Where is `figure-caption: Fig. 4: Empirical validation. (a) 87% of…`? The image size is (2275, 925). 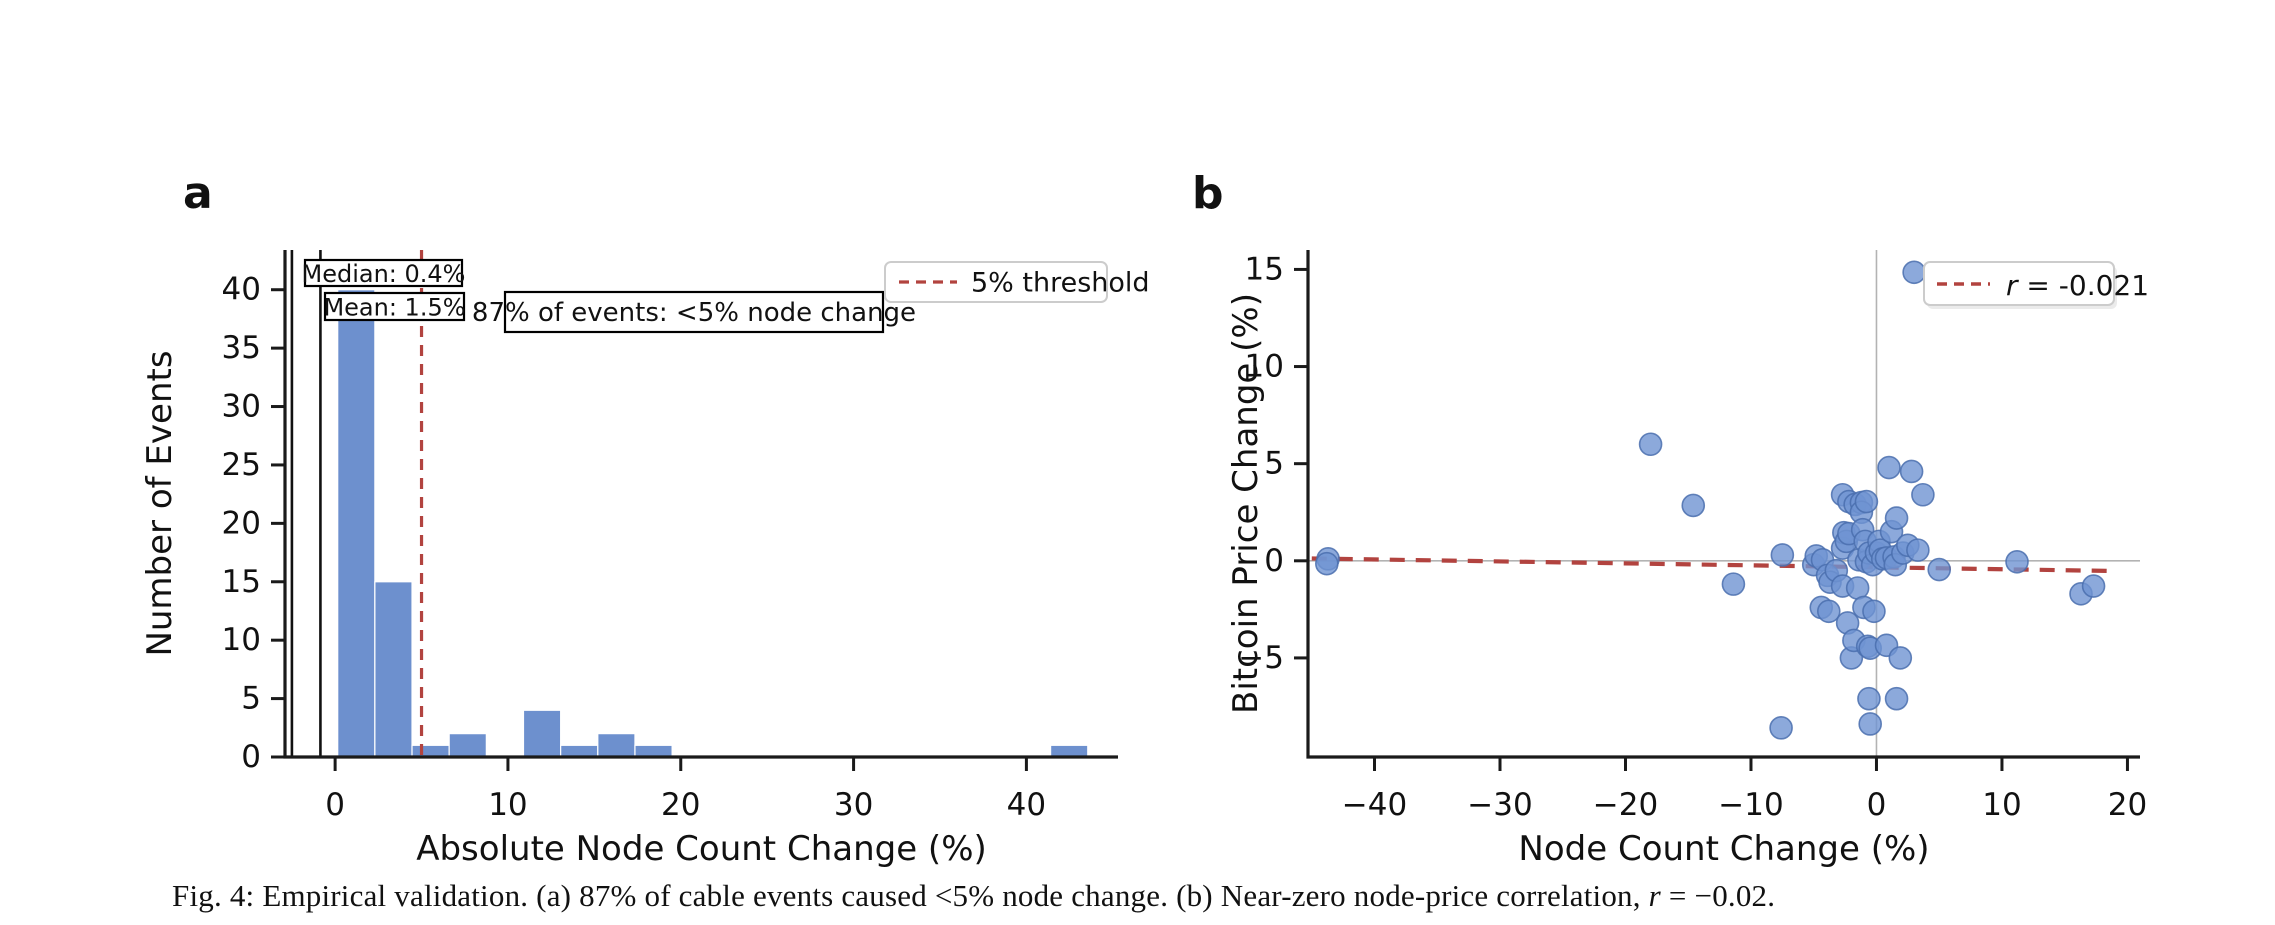
figure-caption: Fig. 4: Empirical validation. (a) 87% of… is located at coordinates (1122, 896).